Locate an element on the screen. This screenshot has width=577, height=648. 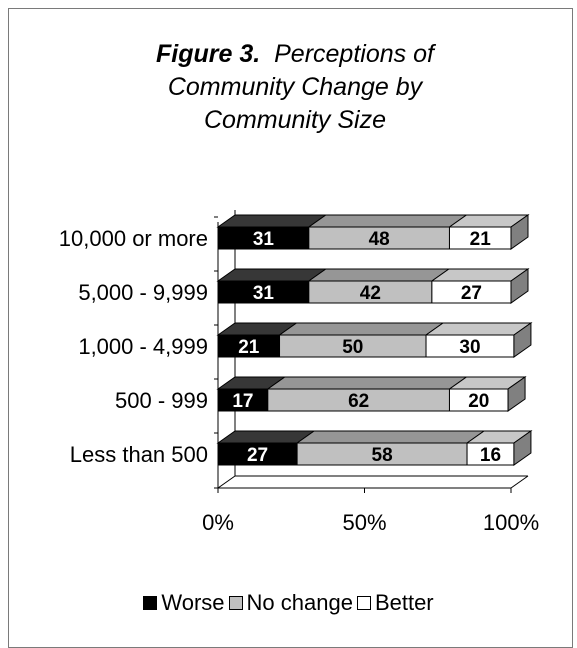
x-tick-label: 0% is located at coordinates (218, 522).